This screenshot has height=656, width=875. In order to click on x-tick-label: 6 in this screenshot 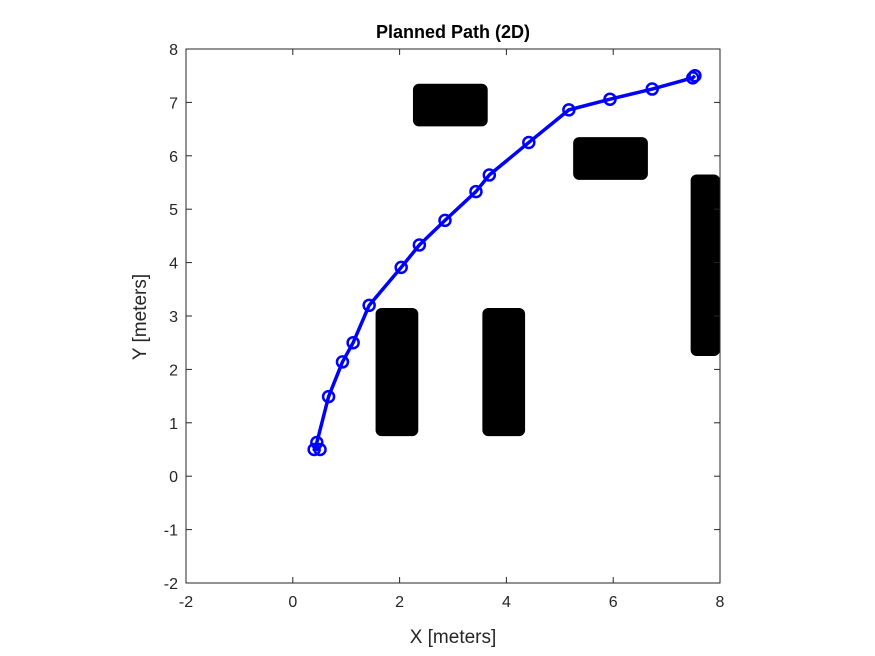, I will do `click(613, 602)`.